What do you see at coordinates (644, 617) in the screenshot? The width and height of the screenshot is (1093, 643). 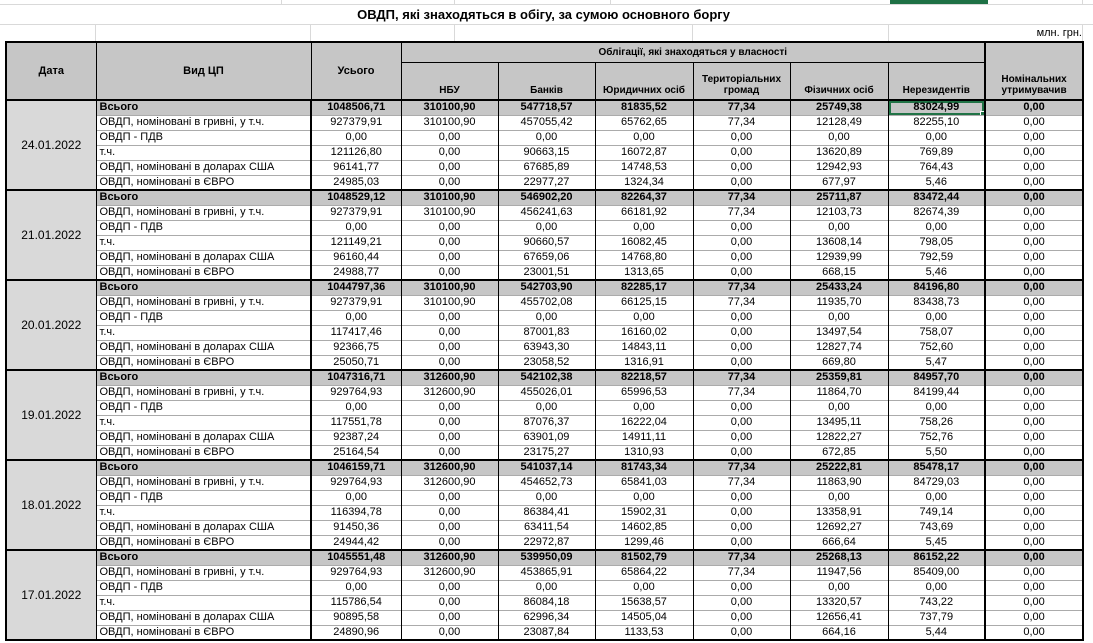 I see `value-cell: 14505,04` at bounding box center [644, 617].